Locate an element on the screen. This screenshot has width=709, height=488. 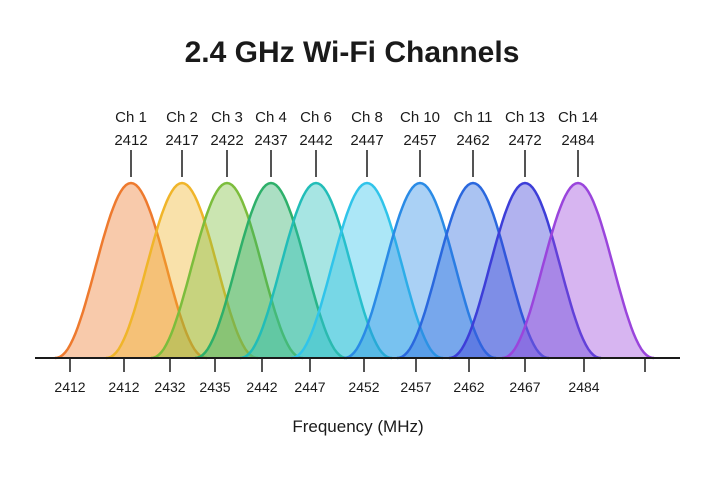
axis-label: 2442 is located at coordinates (261, 387).